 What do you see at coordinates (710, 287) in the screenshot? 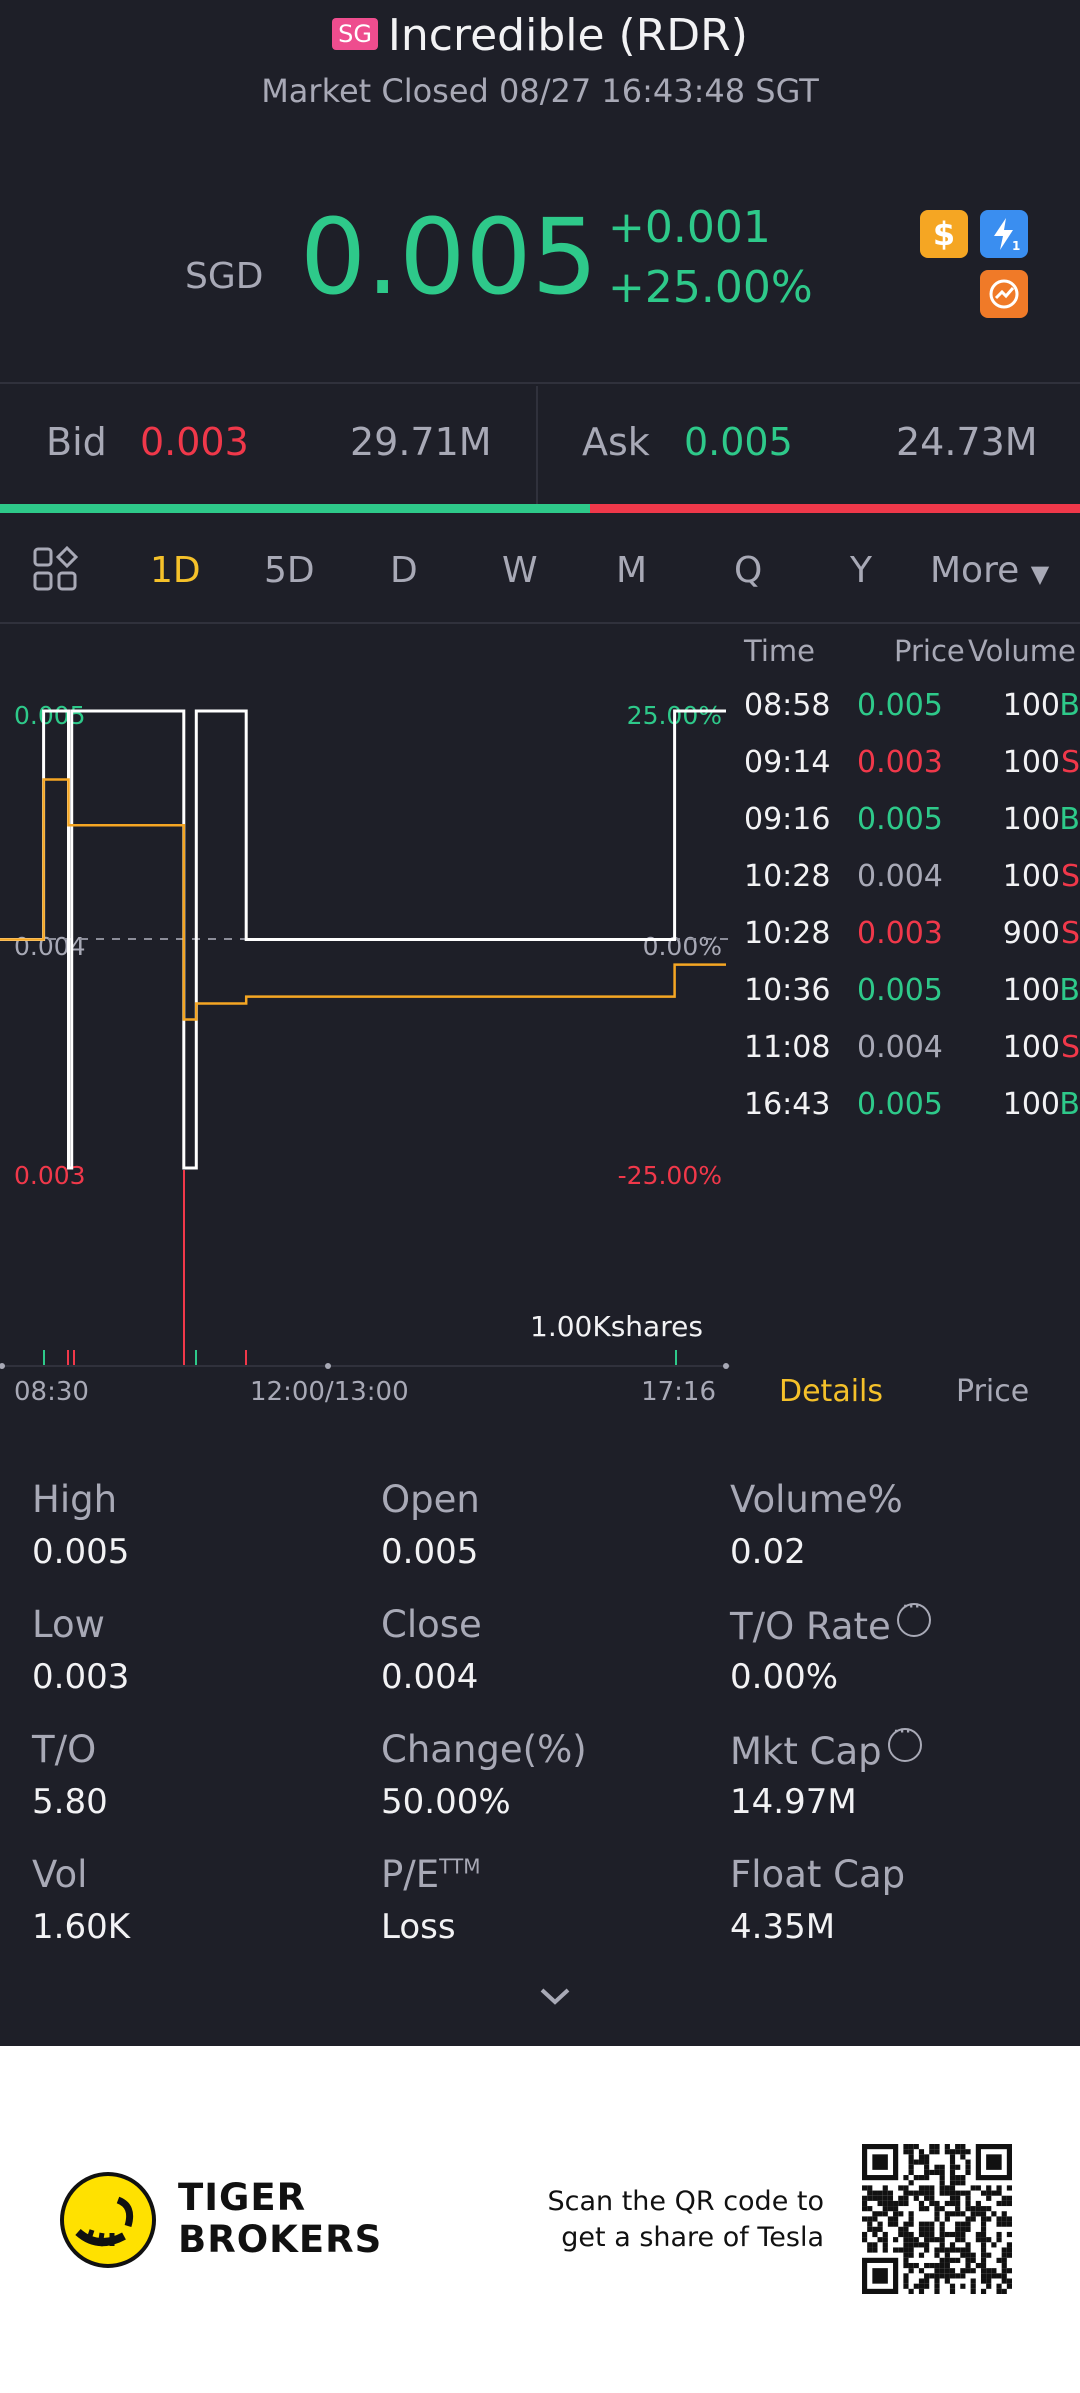
I see `price-change-pct: +25.00%` at bounding box center [710, 287].